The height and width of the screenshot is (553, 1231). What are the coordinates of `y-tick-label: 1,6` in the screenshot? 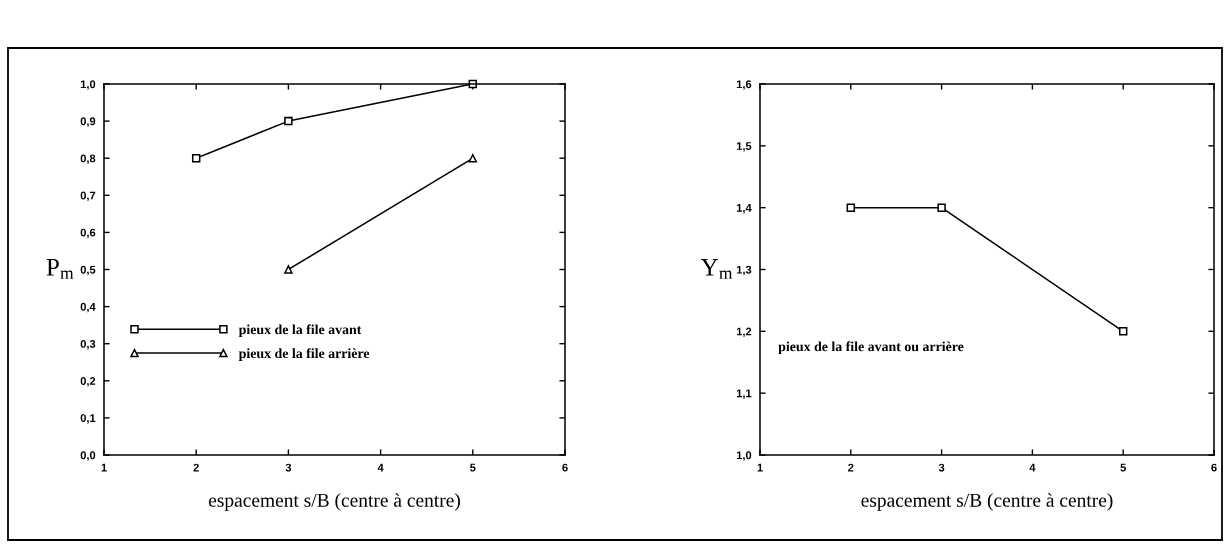 It's located at (744, 85).